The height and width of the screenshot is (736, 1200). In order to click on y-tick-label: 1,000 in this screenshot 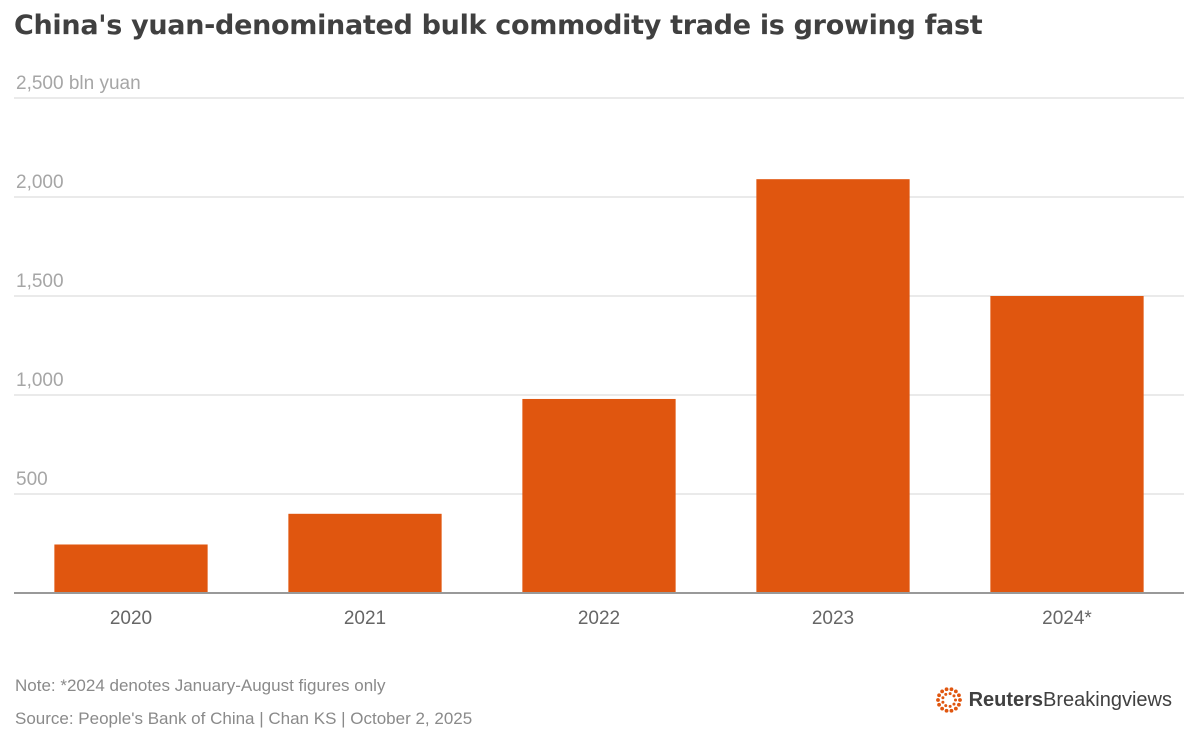, I will do `click(40, 380)`.